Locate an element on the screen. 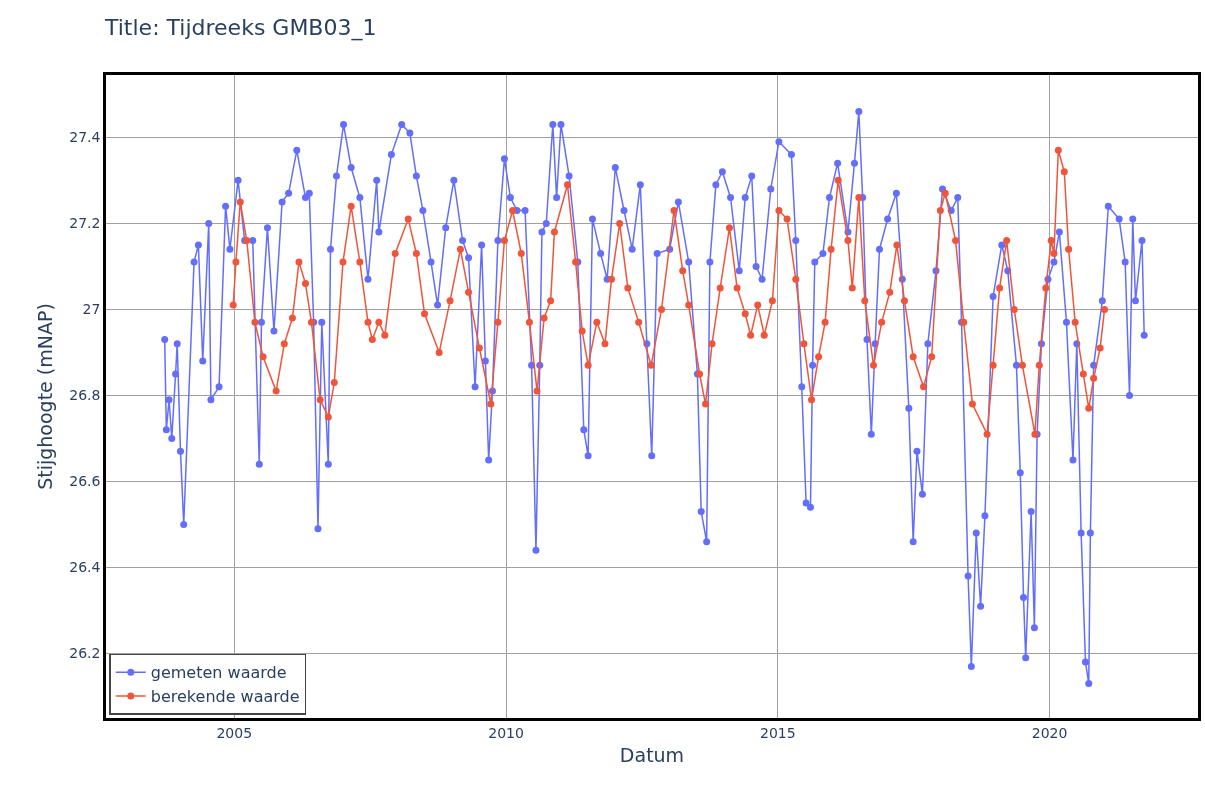 The width and height of the screenshot is (1205, 788). x-tick-label: 2015 is located at coordinates (778, 732).